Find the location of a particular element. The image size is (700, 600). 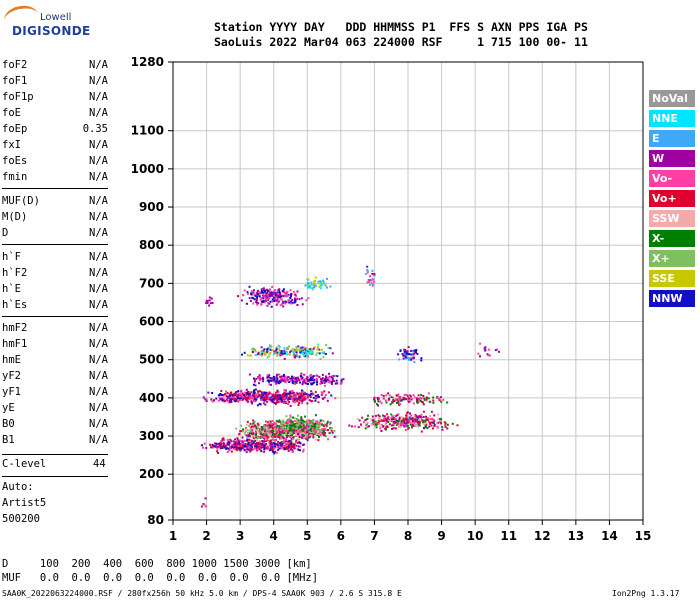

x-tick-label: 3 is located at coordinates (240, 536).